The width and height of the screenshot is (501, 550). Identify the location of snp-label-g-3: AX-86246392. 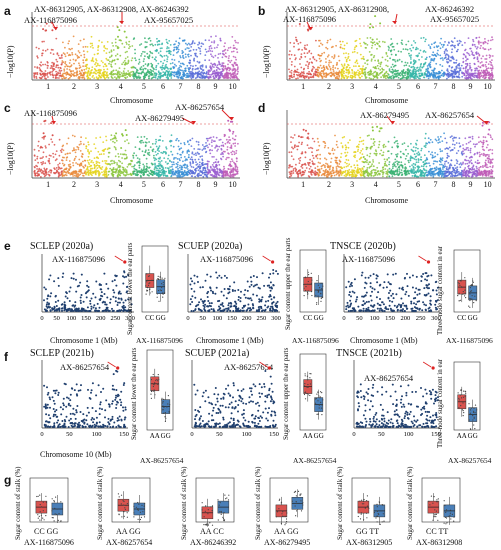
(213, 542).